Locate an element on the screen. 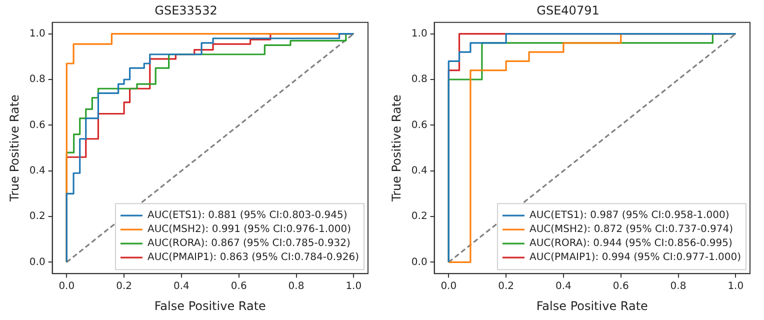 Image resolution: width=764 pixels, height=320 pixels. chart-title: GSE33532 is located at coordinates (186, 10).